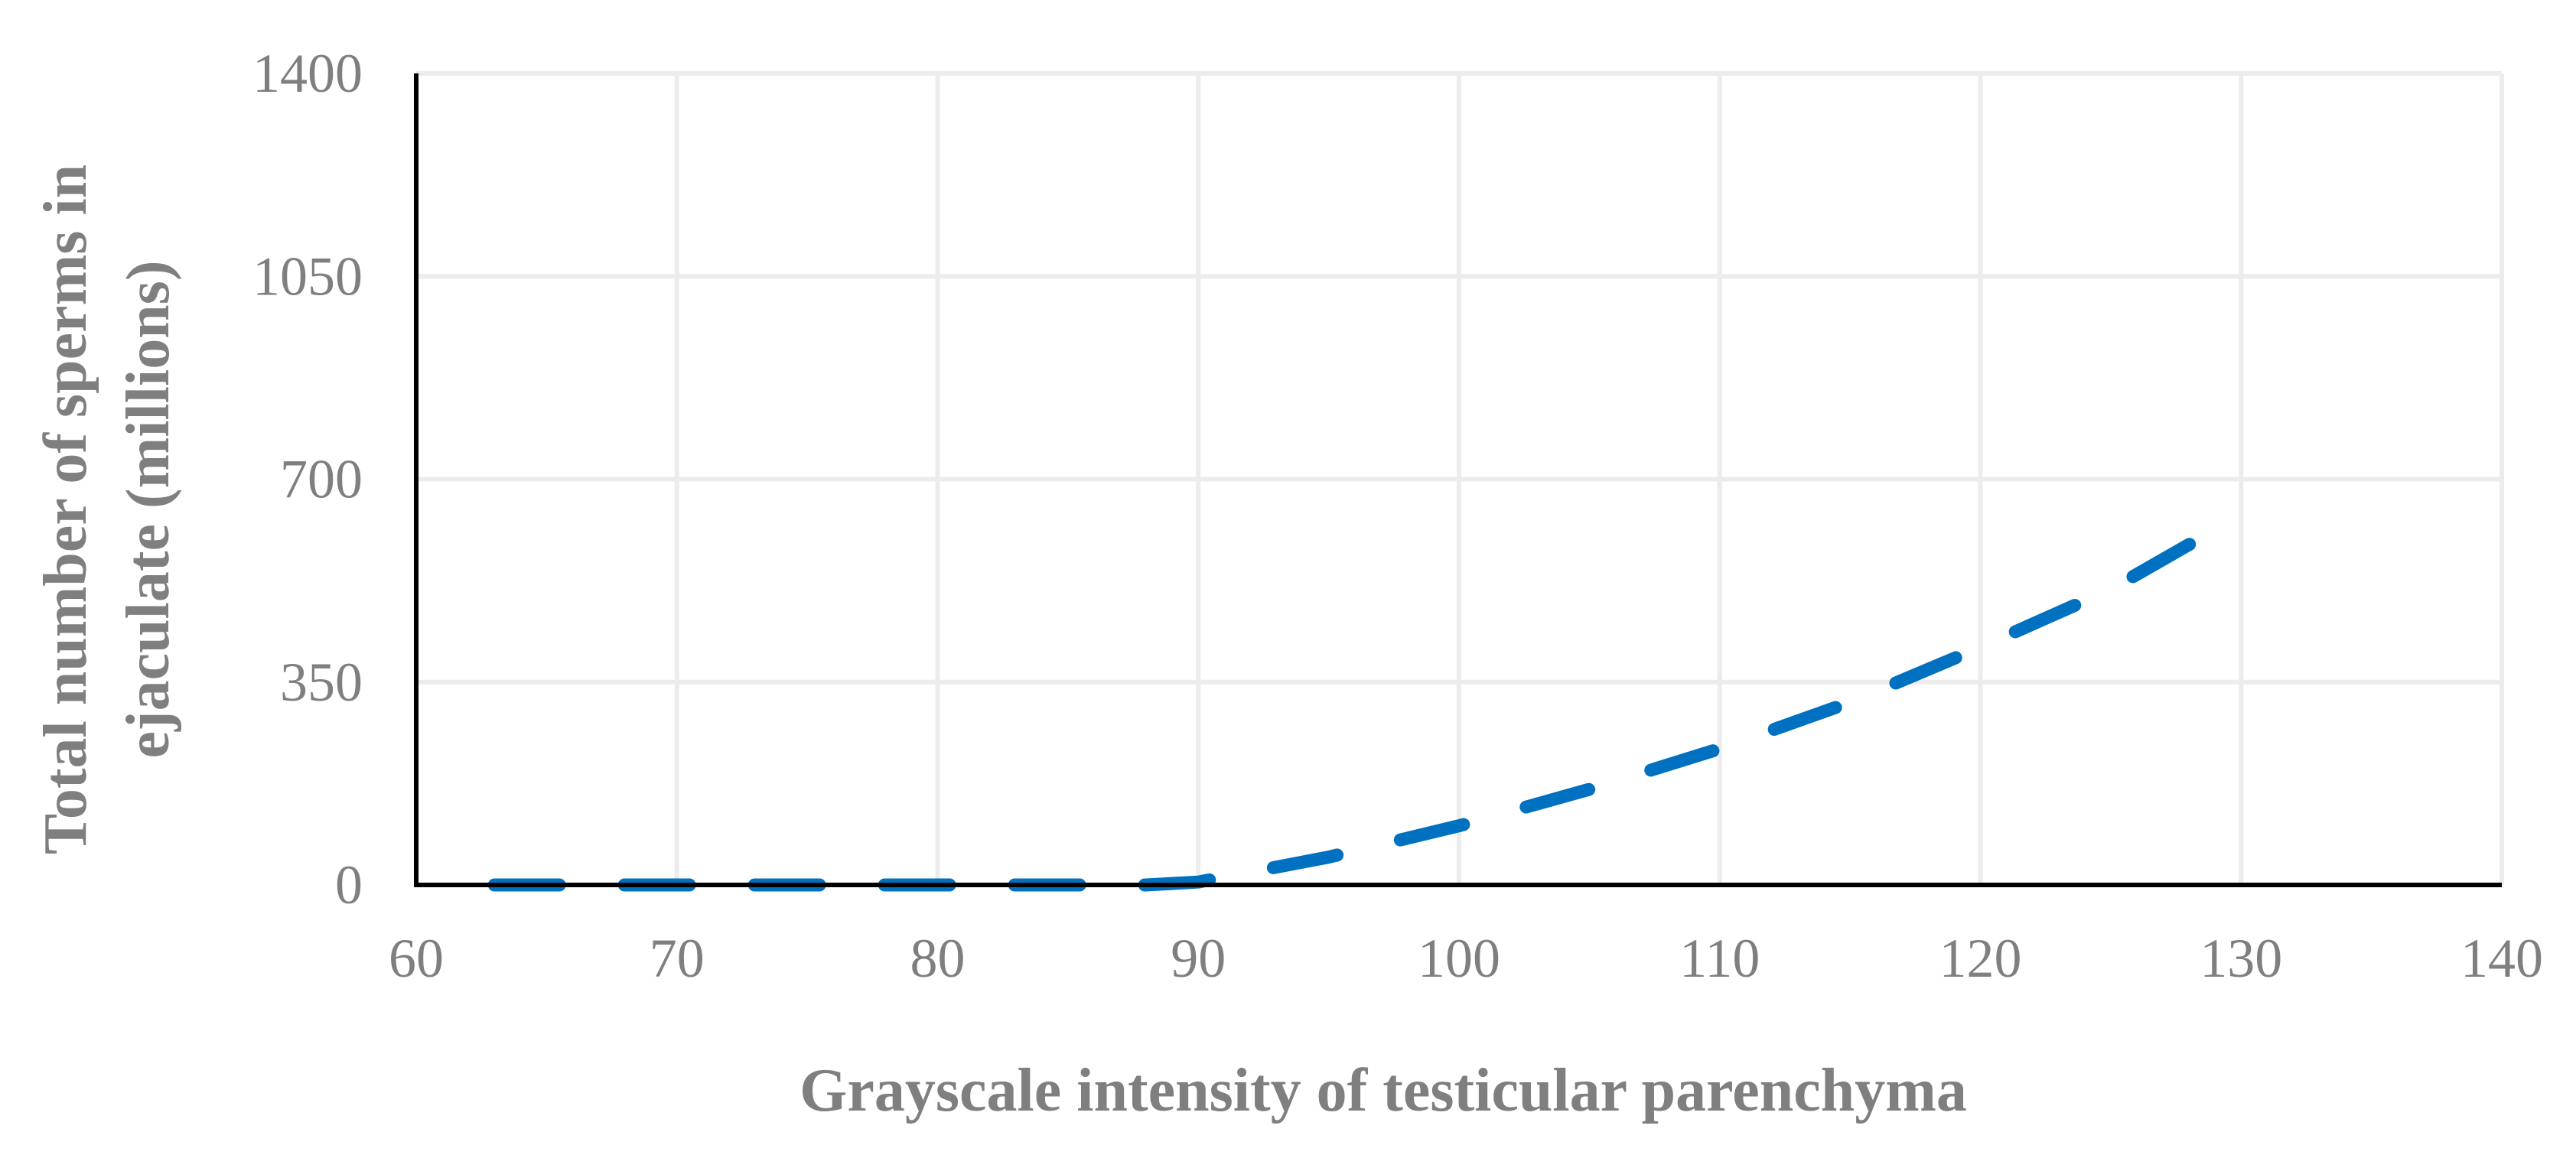 The height and width of the screenshot is (1158, 2576). What do you see at coordinates (2502, 958) in the screenshot?
I see `x-tick-label: 140` at bounding box center [2502, 958].